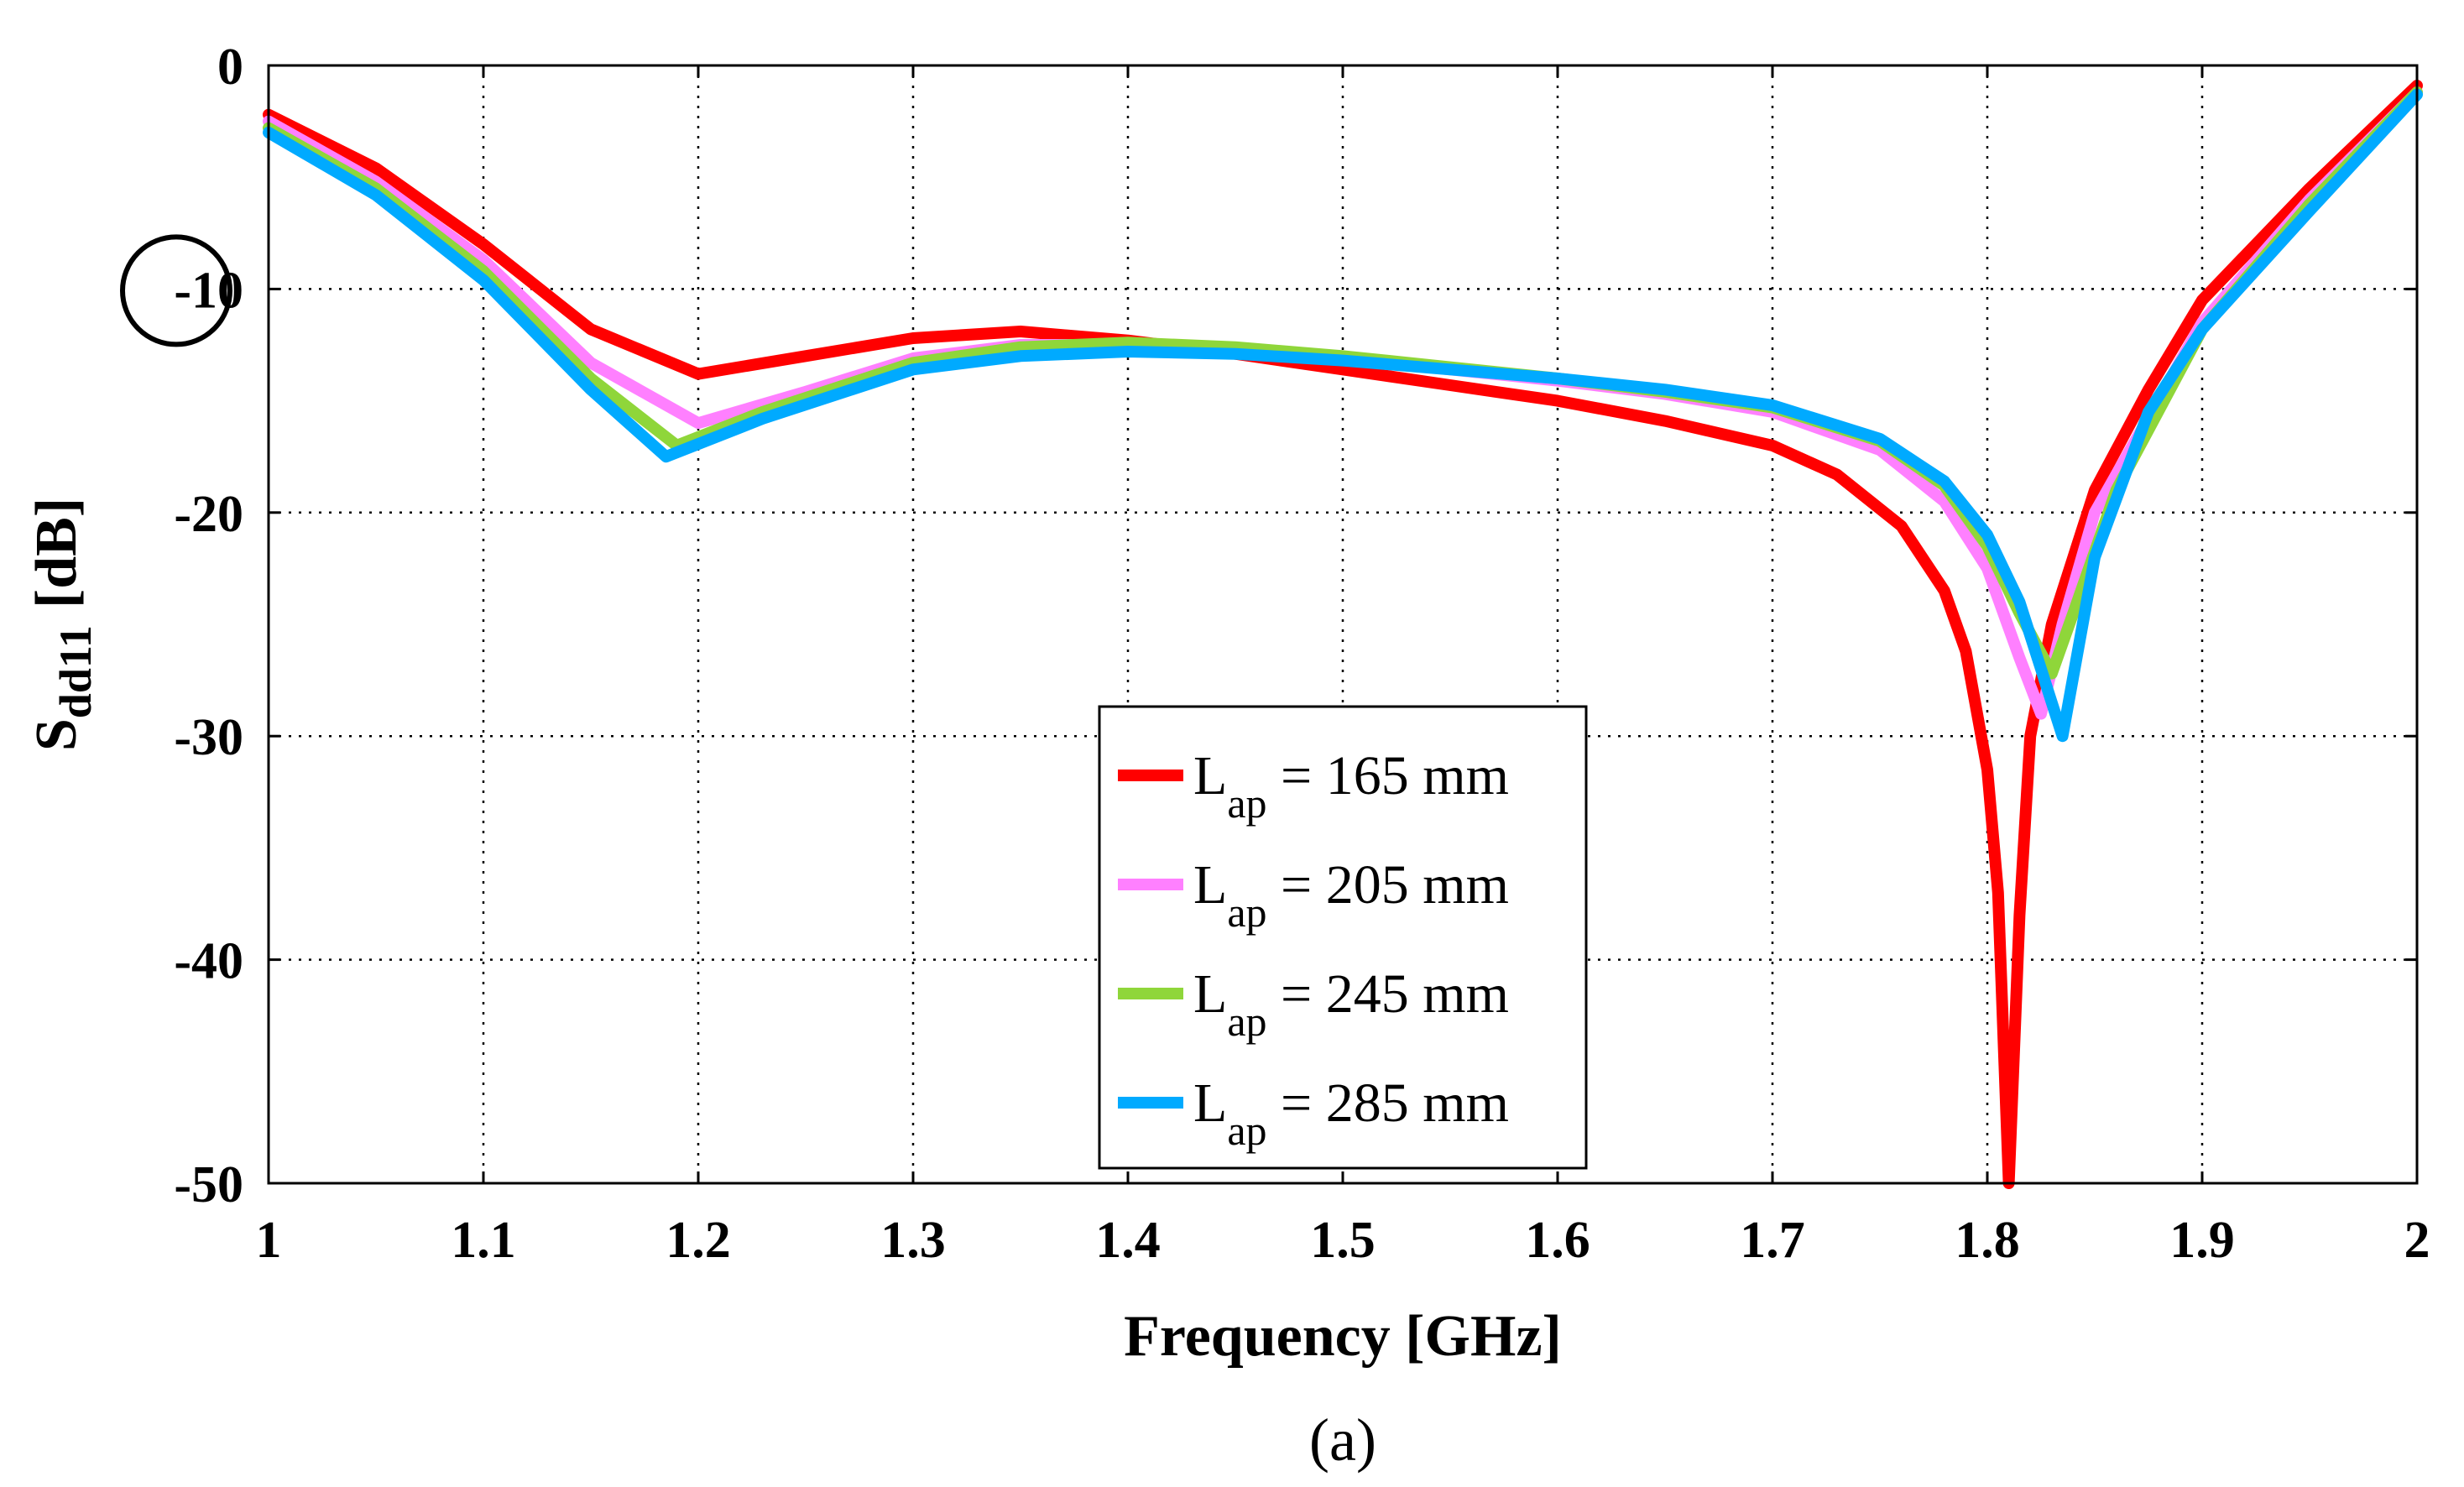 This screenshot has width=2464, height=1487. What do you see at coordinates (75, 671) in the screenshot?
I see `y-axis-label-sub: dd11` at bounding box center [75, 671].